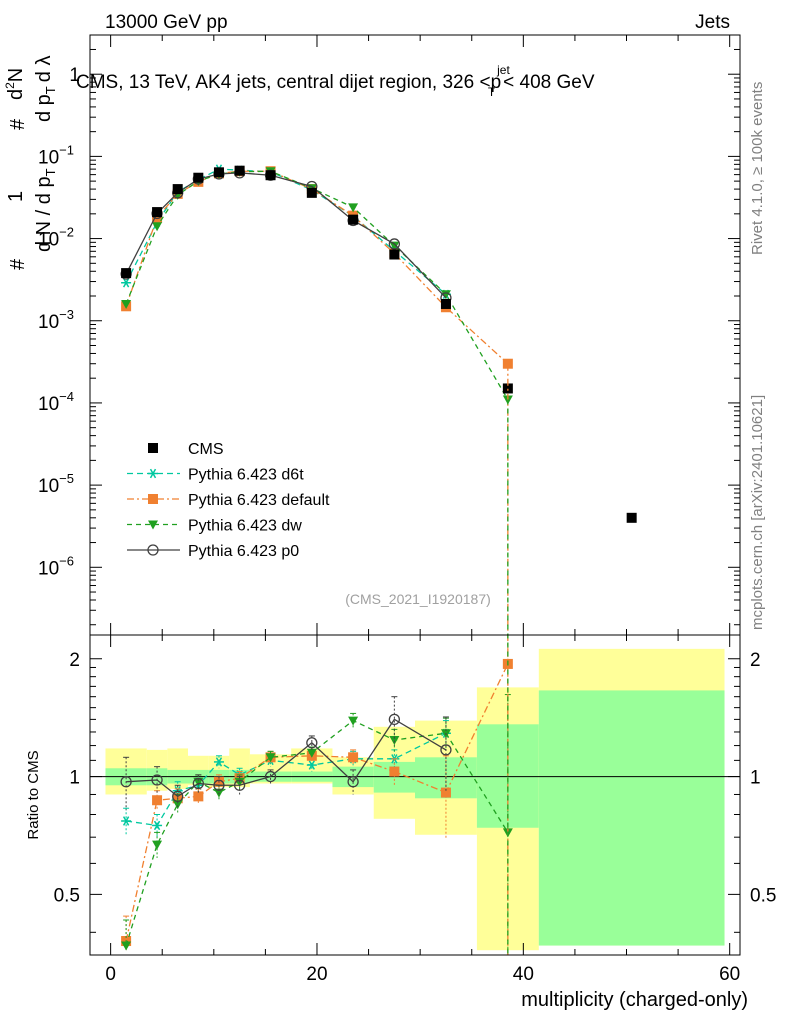 Image resolution: width=786 pixels, height=1024 pixels. I want to click on ratio-tick-label-right: 2, so click(755, 660).